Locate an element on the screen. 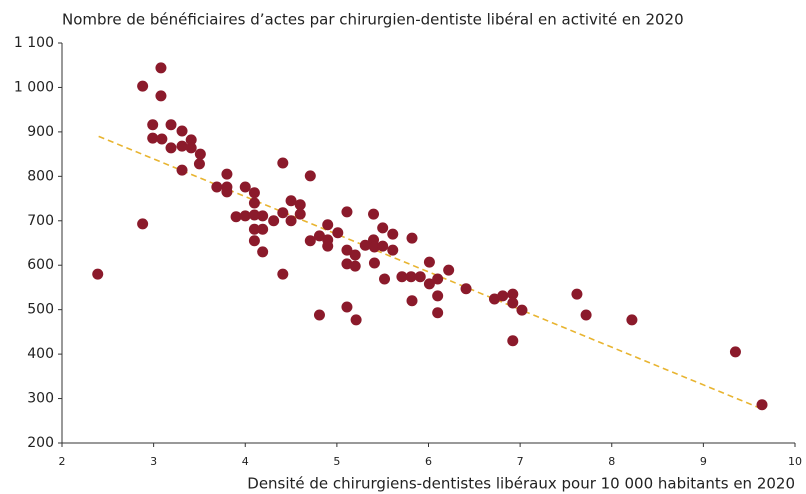 The image size is (806, 494). y-tick-label: 300 is located at coordinates (40, 399).